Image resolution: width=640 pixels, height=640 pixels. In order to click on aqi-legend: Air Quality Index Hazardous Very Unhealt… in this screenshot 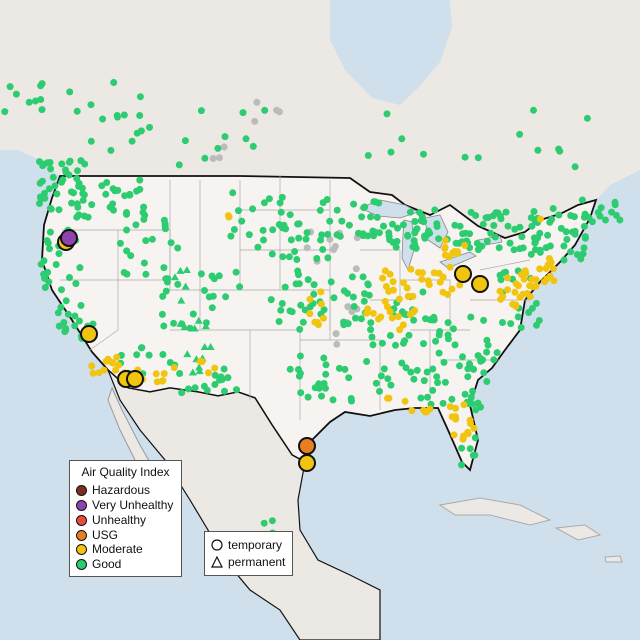, I will do `click(125, 518)`.